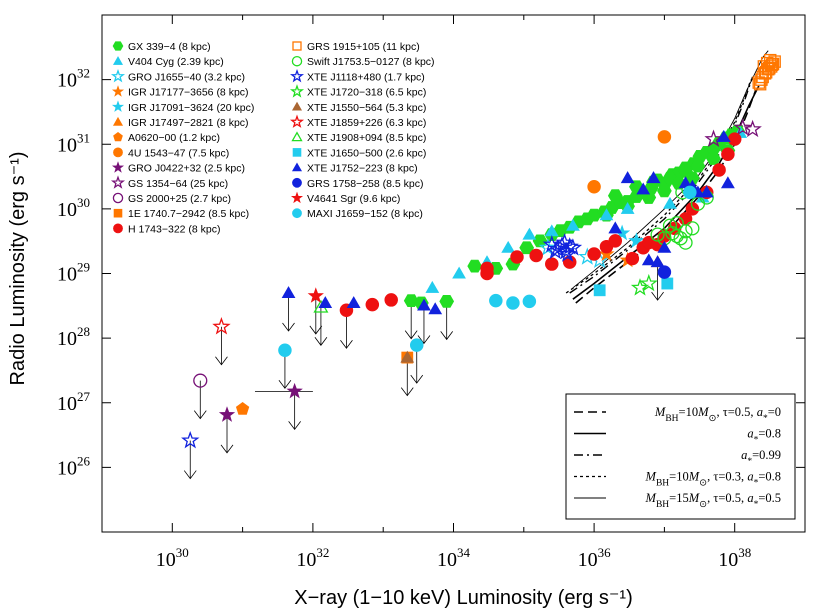 This screenshot has height=615, width=817. Describe the element at coordinates (312, 558) in the screenshot. I see `x-tick-label: 1032` at that location.